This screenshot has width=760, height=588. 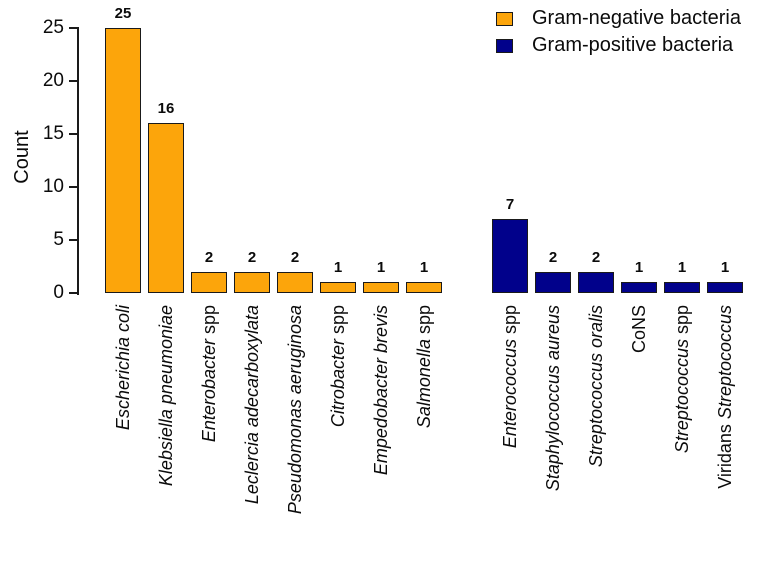 I want to click on y-tick-label: 25, so click(x=53, y=27).